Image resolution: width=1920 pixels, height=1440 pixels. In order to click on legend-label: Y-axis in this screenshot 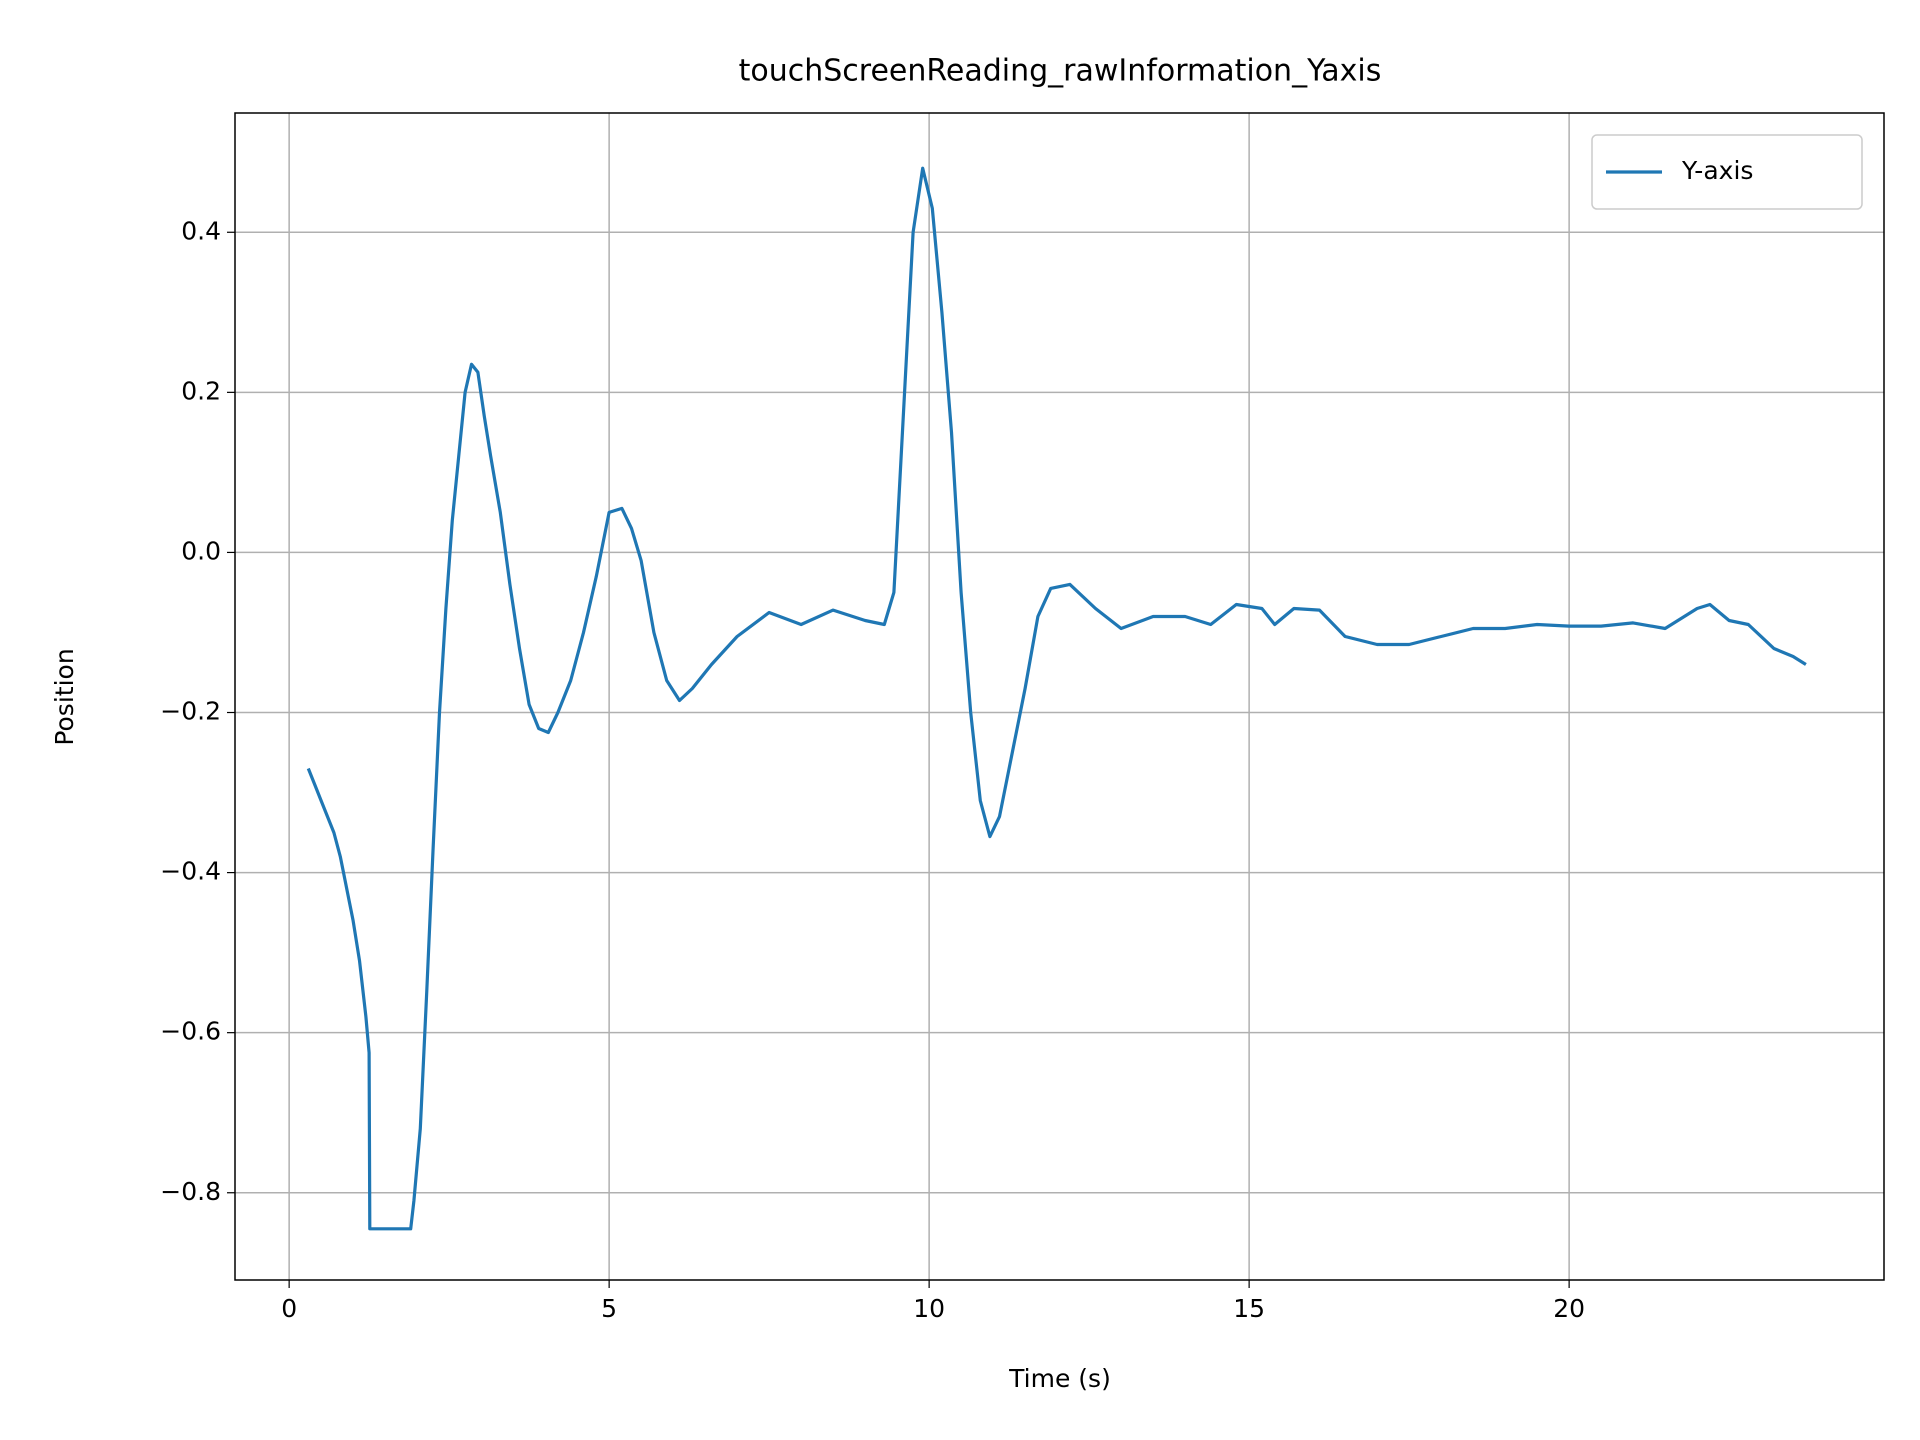, I will do `click(1717, 170)`.